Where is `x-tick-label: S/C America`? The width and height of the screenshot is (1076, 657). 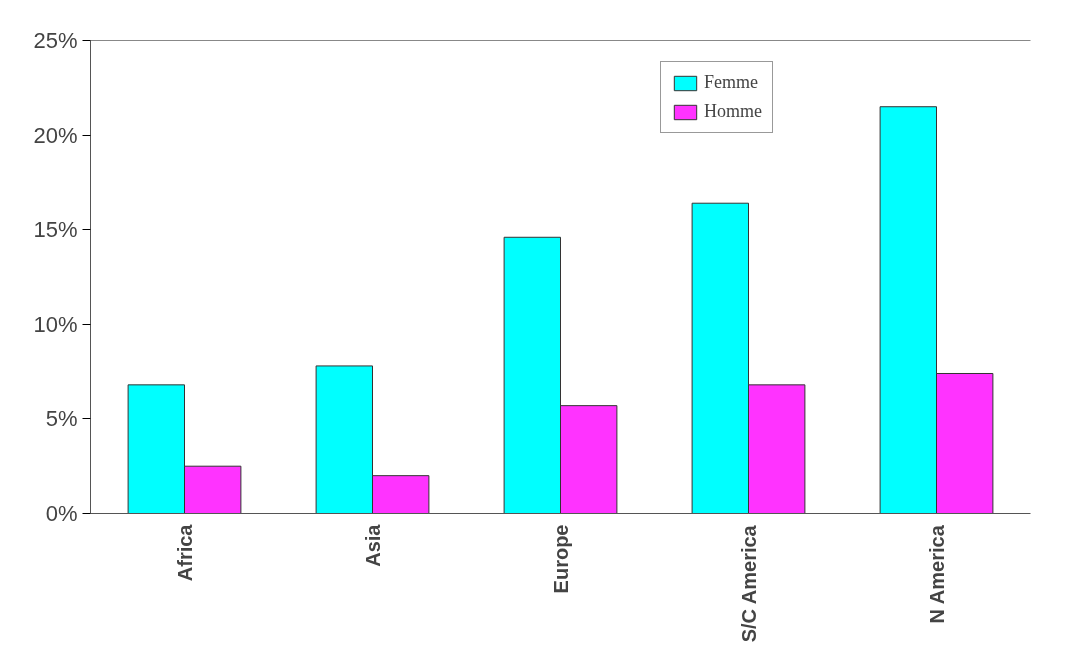
x-tick-label: S/C America is located at coordinates (748, 583).